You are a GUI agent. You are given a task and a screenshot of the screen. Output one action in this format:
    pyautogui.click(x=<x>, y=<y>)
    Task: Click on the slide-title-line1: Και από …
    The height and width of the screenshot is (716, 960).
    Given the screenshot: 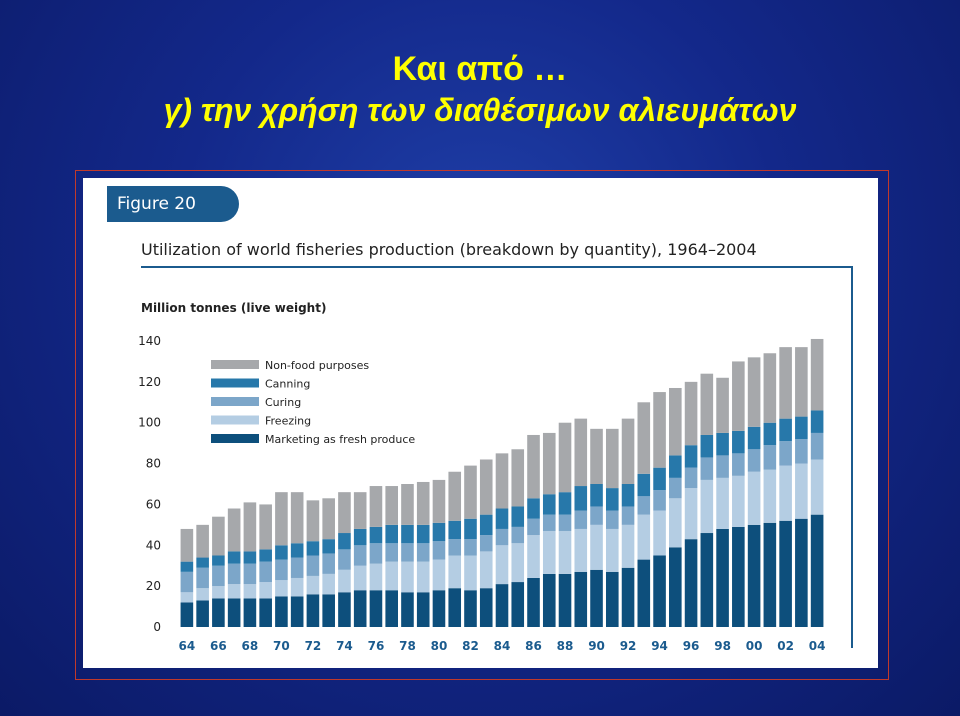 What is the action you would take?
    pyautogui.click(x=480, y=69)
    